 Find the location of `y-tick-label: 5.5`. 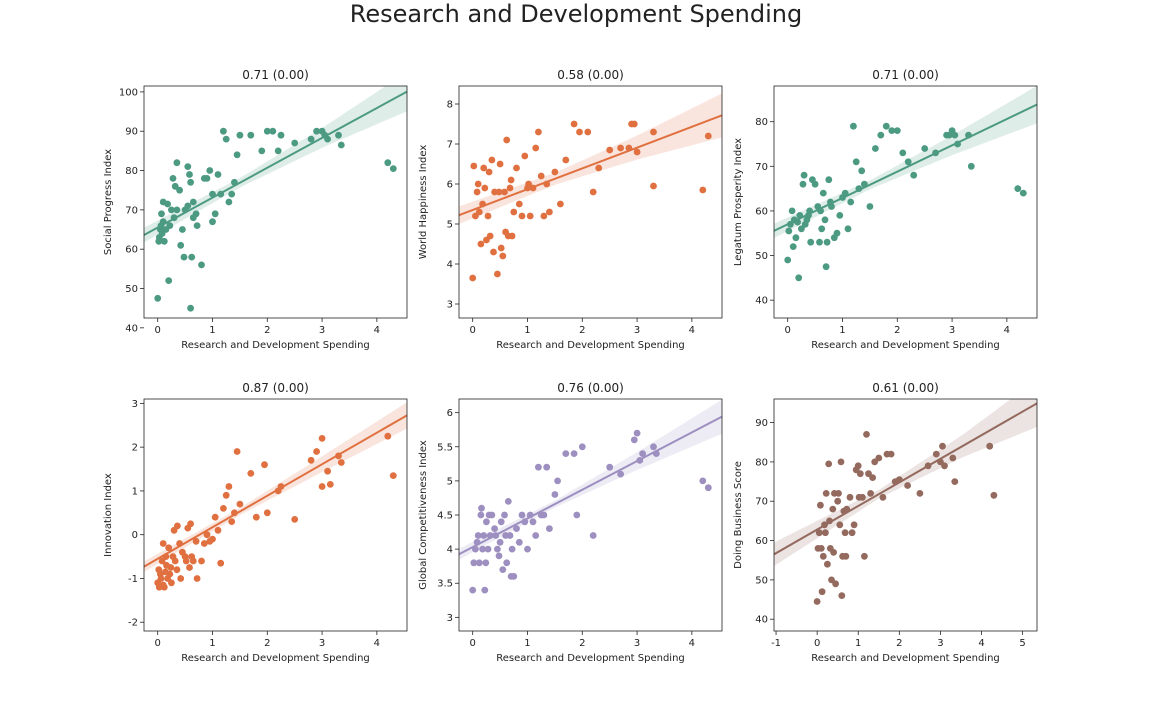

y-tick-label: 5.5 is located at coordinates (445, 447).